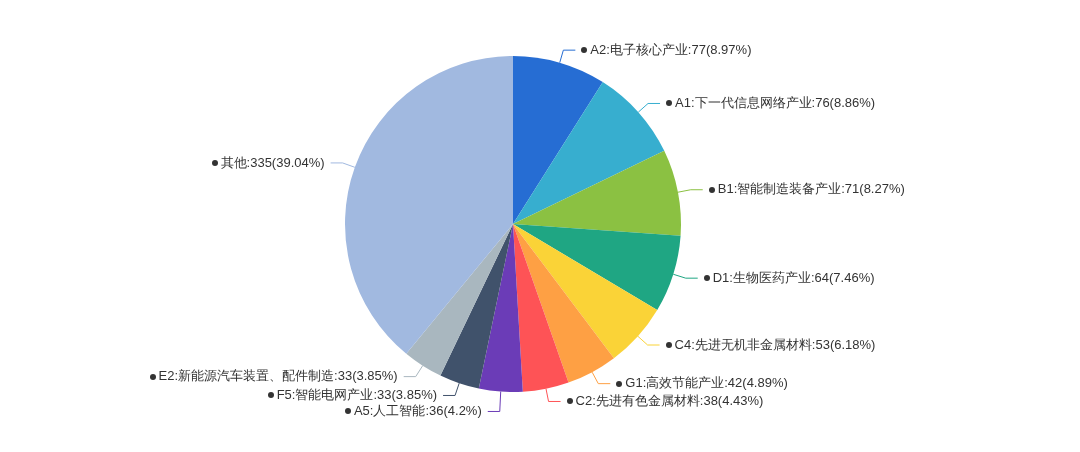 The width and height of the screenshot is (1080, 452). Describe the element at coordinates (671, 49) in the screenshot. I see `slice-label: A2:电子核心产业:77(8.97%)` at that location.